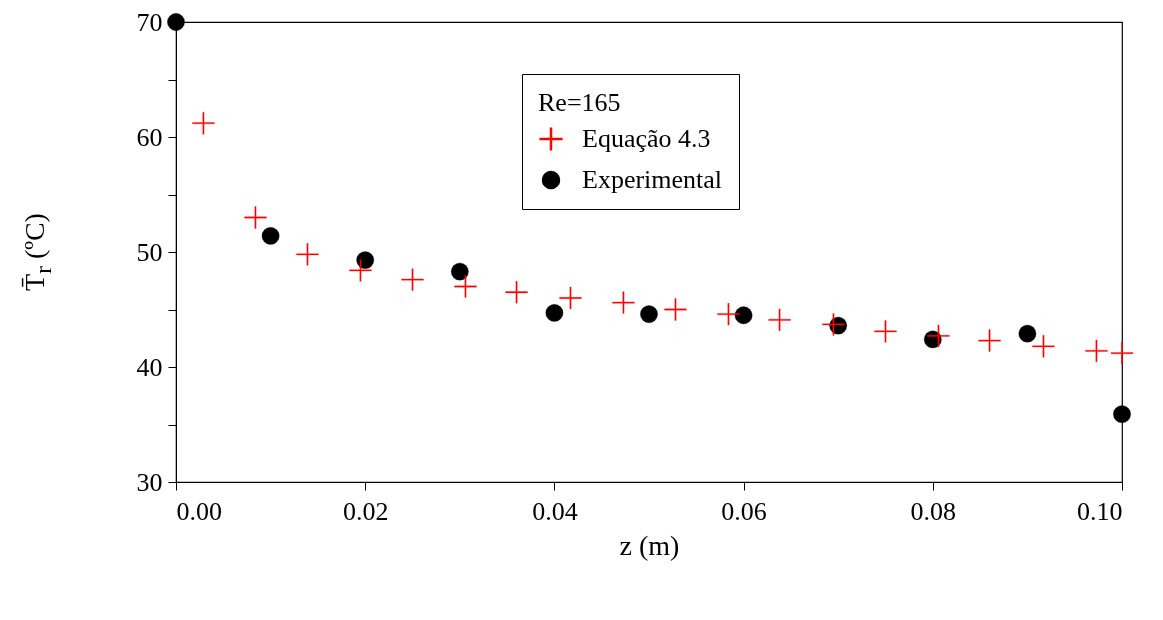 The image size is (1163, 620). Describe the element at coordinates (149, 252) in the screenshot. I see `y-tick-label: 50` at that location.